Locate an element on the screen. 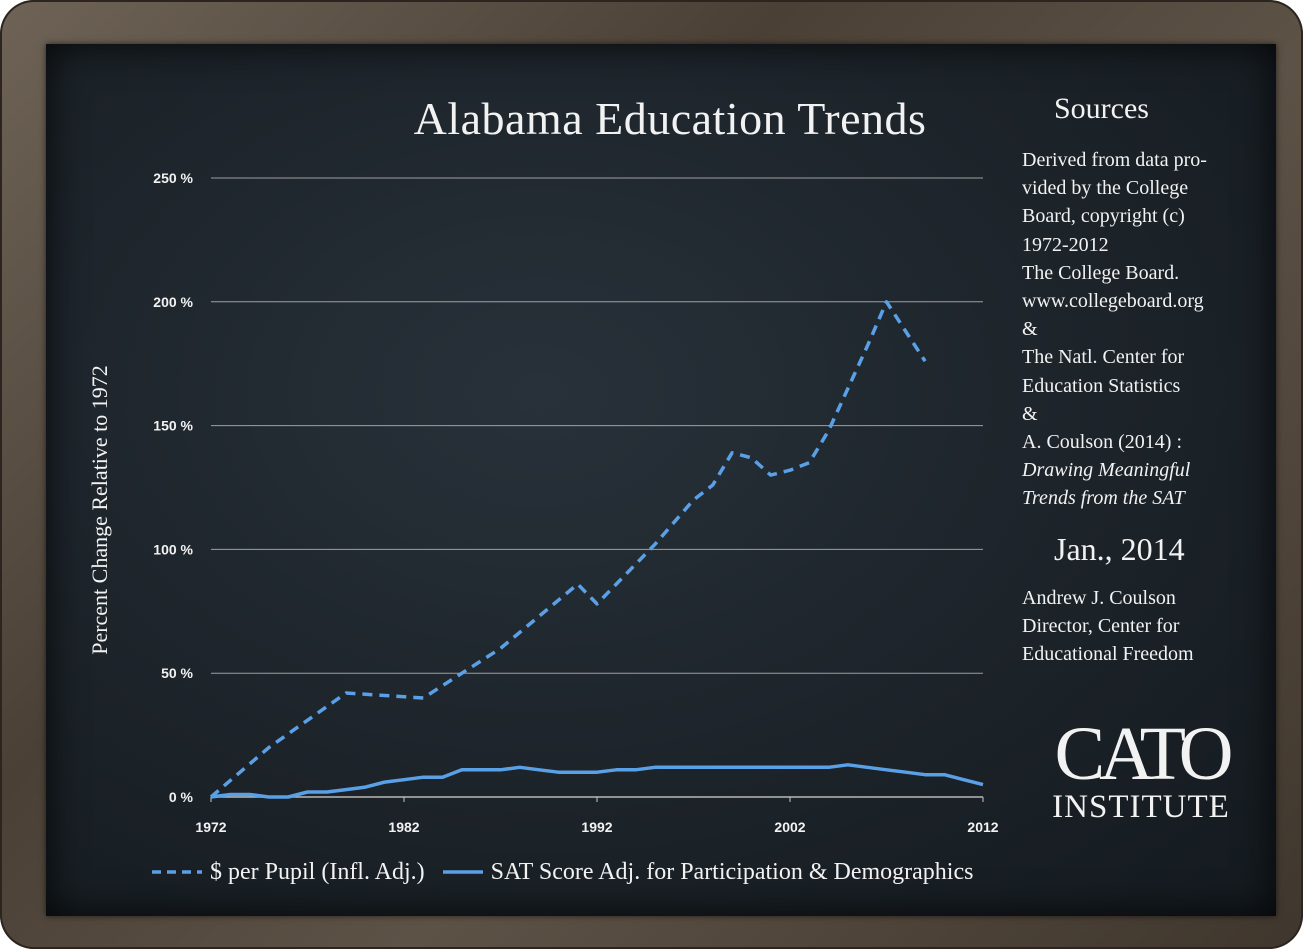  sources-title: Sources is located at coordinates (1101, 108).